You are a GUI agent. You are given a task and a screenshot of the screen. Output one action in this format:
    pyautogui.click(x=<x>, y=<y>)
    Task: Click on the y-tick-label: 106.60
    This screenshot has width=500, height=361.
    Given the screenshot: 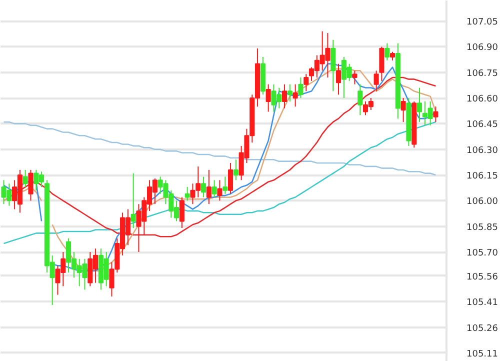 What is the action you would take?
    pyautogui.click(x=482, y=99)
    